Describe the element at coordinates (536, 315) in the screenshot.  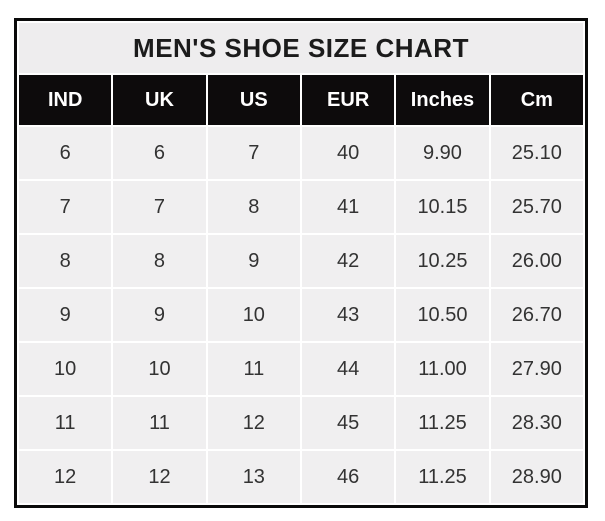
I see `cell-cm: 26.70` at that location.